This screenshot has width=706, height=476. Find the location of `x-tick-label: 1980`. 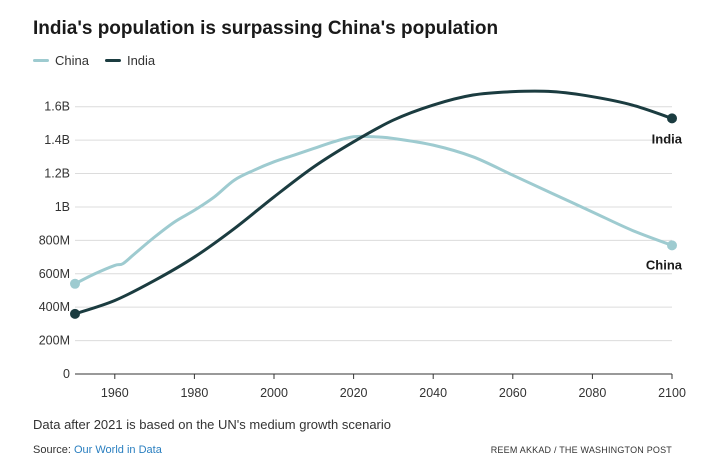

x-tick-label: 1980 is located at coordinates (194, 393).